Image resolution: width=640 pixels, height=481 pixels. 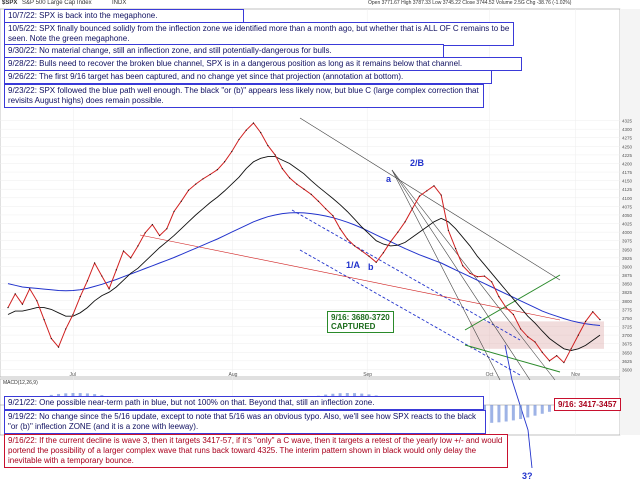 What do you see at coordinates (627, 138) in the screenshot?
I see `y-tick-label: 4275` at bounding box center [627, 138].